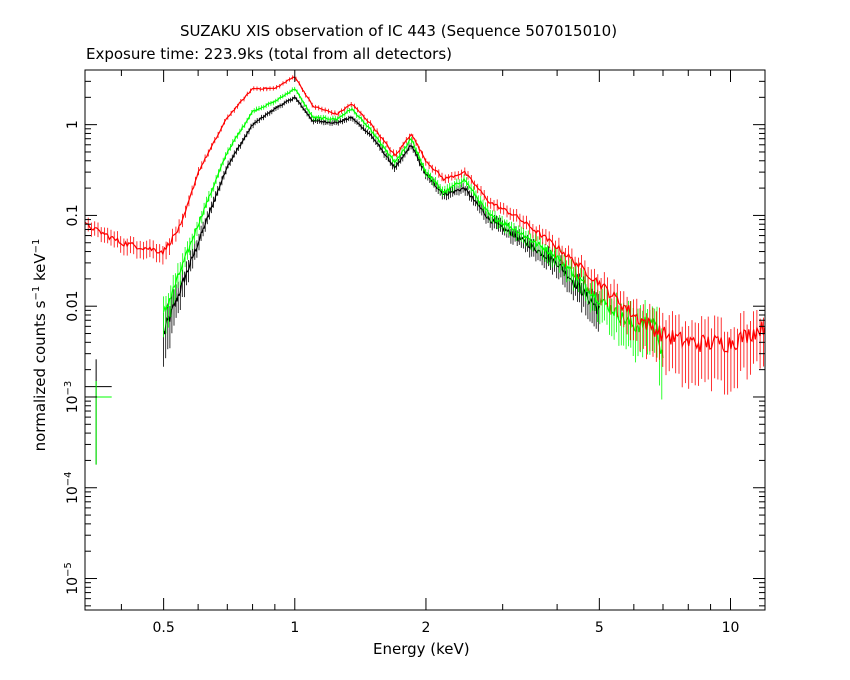 Image resolution: width=850 pixels, height=680 pixels. I want to click on x-tick-label: 5, so click(599, 628).